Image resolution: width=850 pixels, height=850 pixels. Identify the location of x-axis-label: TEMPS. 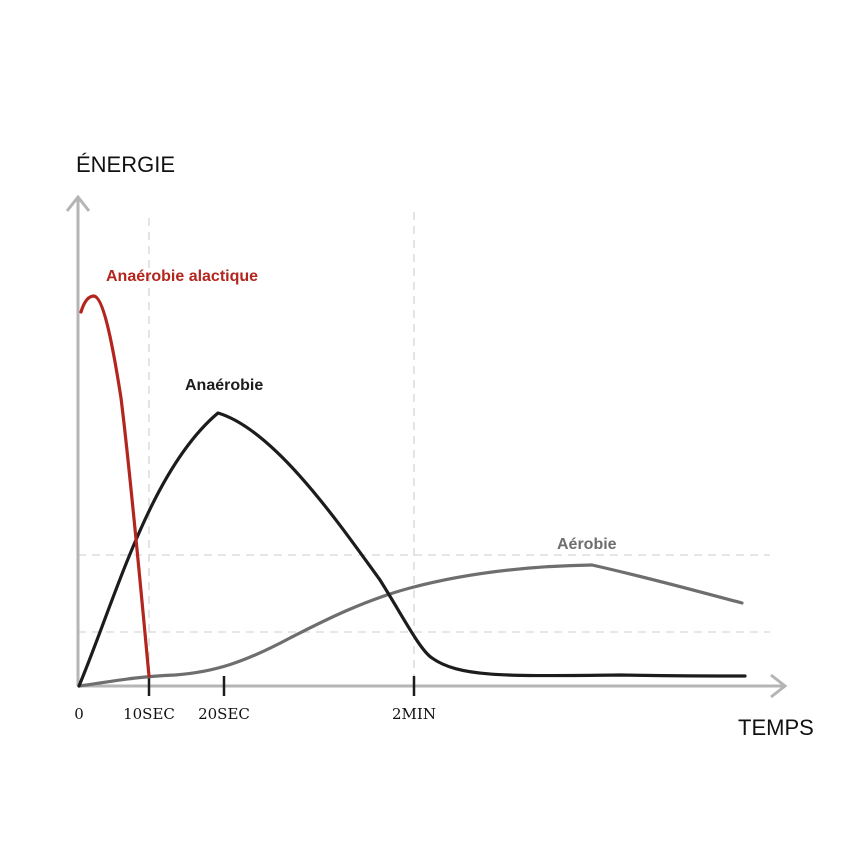
(776, 727).